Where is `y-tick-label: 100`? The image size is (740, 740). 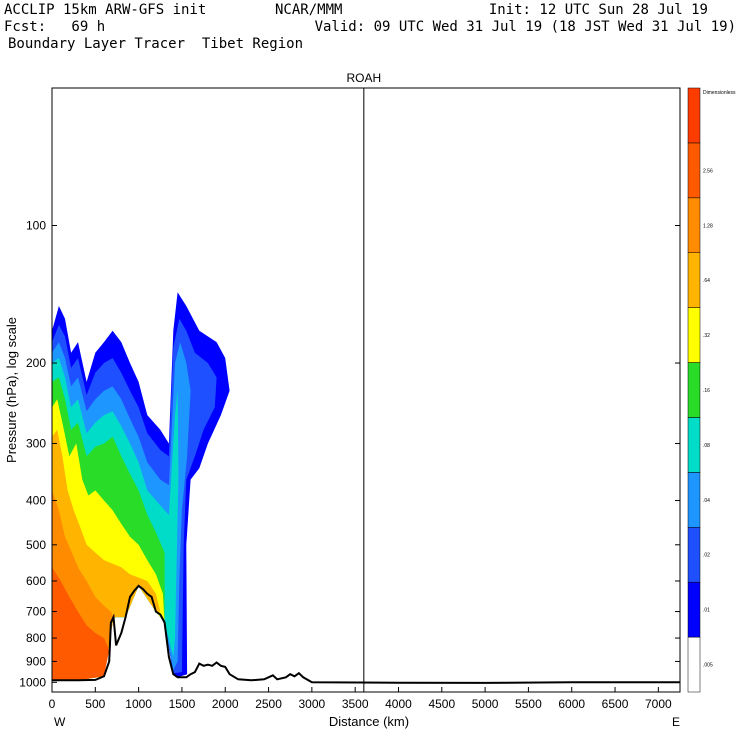
y-tick-label: 100 is located at coordinates (36, 226).